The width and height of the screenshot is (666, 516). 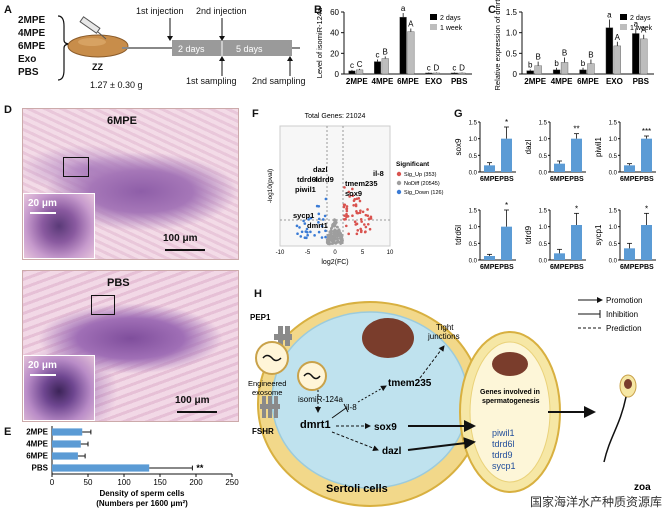 I want to click on group-item: 2MPE, so click(x=32, y=20).